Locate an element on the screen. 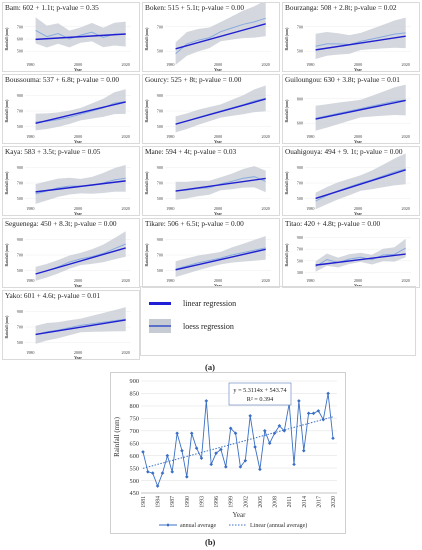 Image resolution: width=422 pixels, height=550 pixels. trend-equation: y = 5.3114x + 543.74 is located at coordinates (259, 390).